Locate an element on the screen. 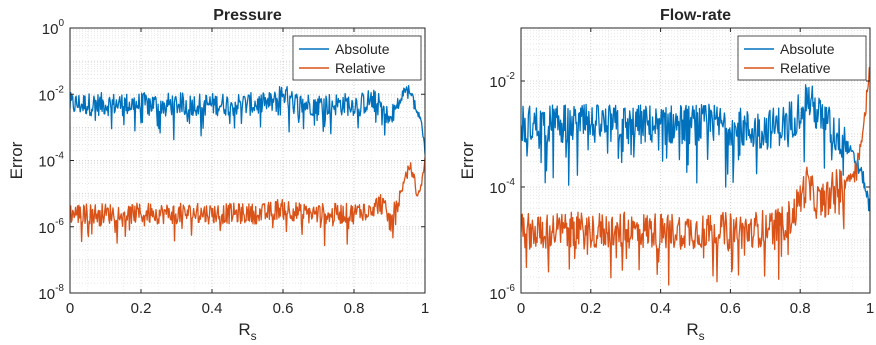 The width and height of the screenshot is (876, 345). chart-title: Pressure is located at coordinates (247, 15).